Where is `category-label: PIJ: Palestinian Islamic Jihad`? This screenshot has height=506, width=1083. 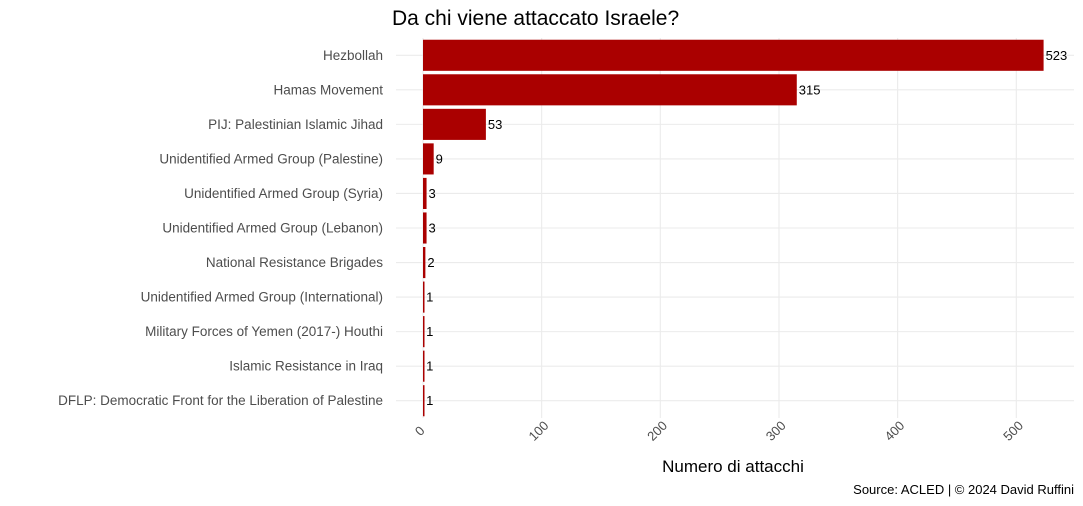
category-label: PIJ: Palestinian Islamic Jihad is located at coordinates (295, 124).